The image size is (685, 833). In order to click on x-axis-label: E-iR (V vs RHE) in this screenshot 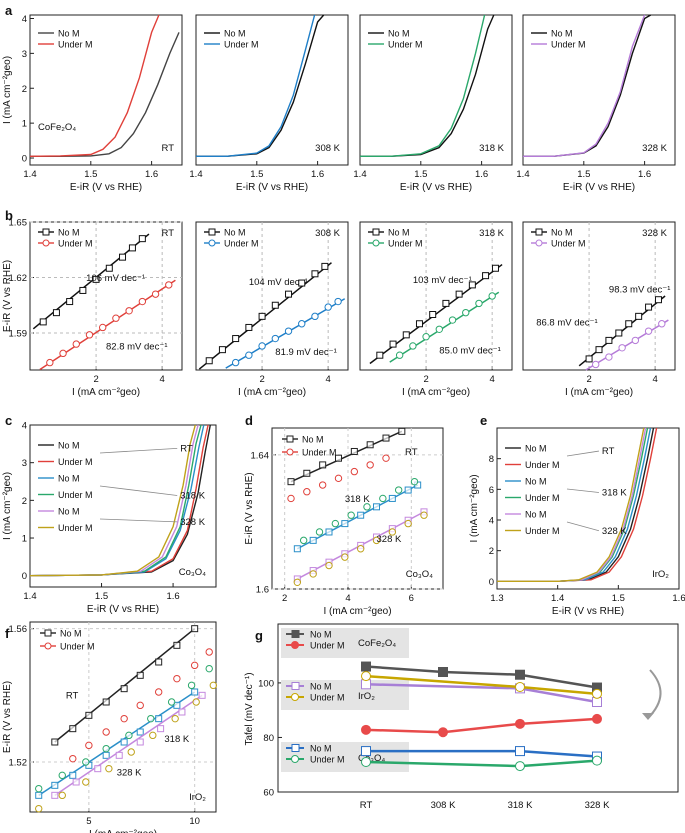, I will do `click(588, 611)`.